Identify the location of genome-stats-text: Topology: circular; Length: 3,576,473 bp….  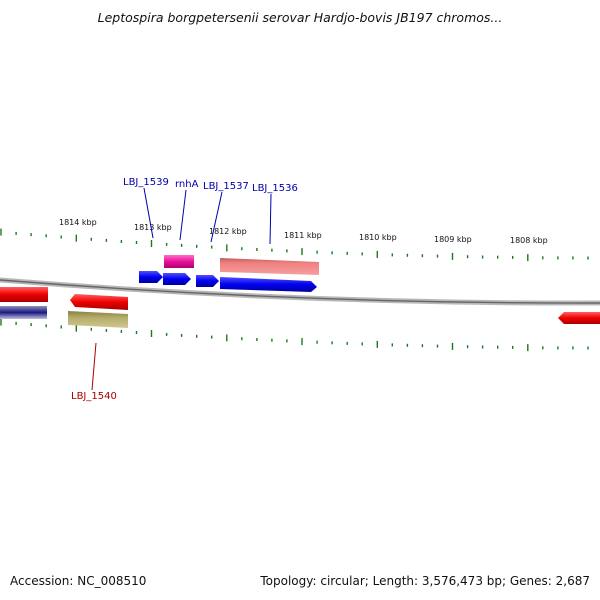
(425, 581).